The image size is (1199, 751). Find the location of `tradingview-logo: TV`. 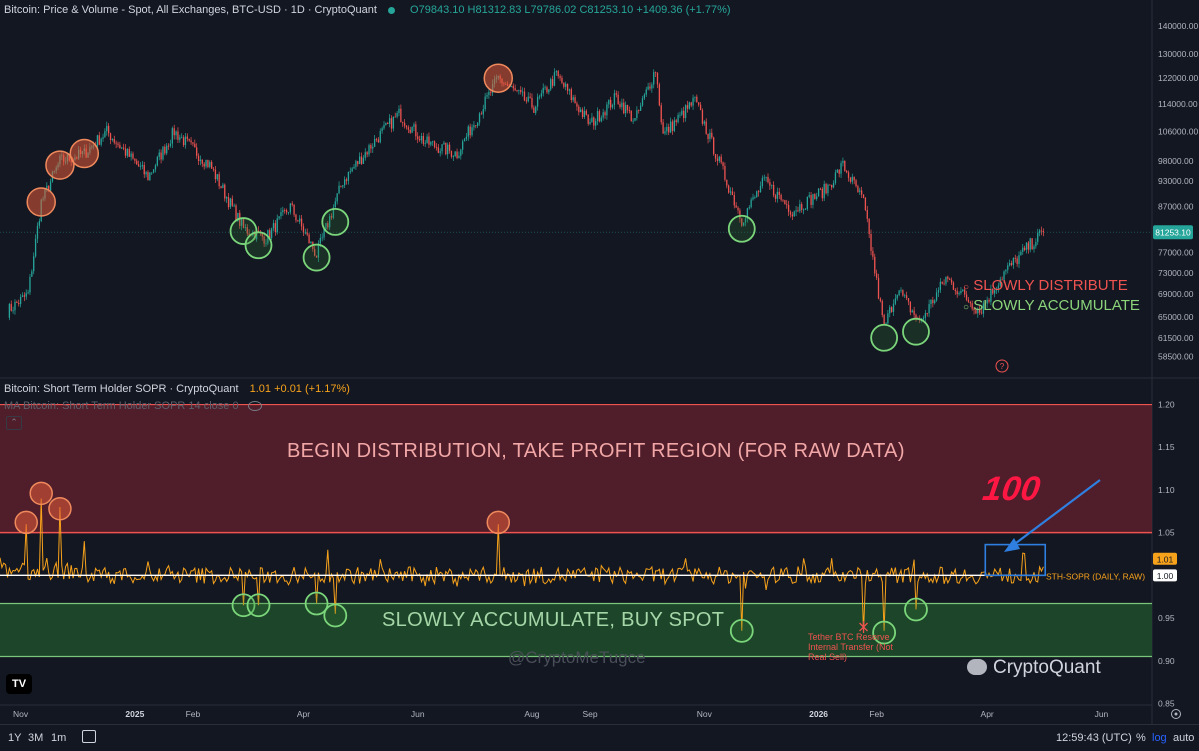

tradingview-logo: TV is located at coordinates (19, 684).